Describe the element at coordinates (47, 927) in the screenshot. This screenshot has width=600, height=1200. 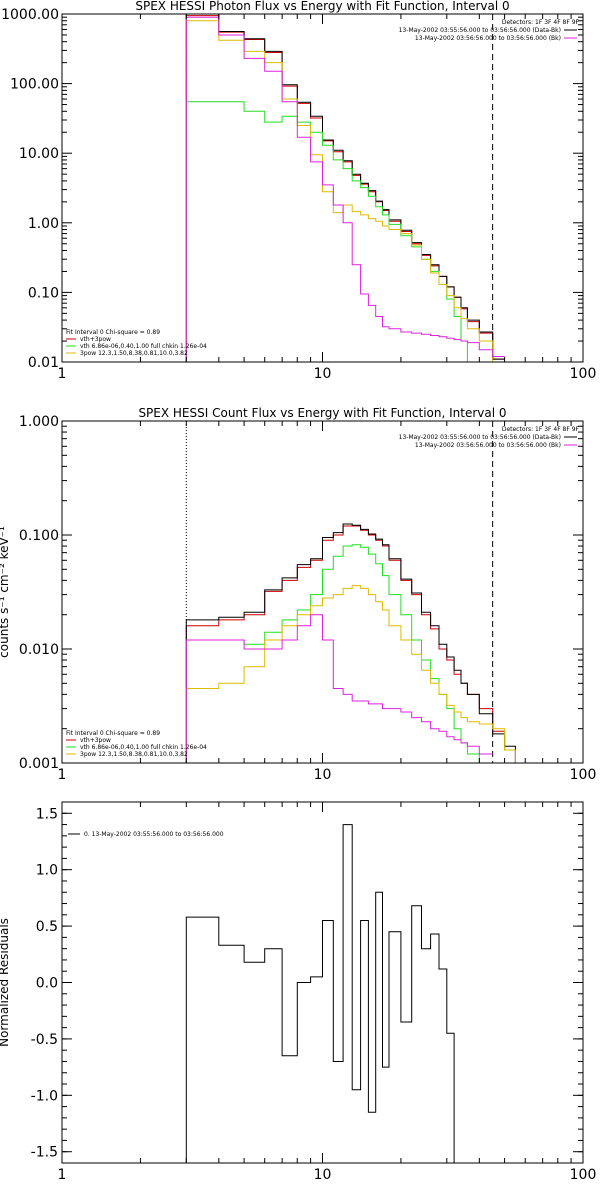
I see `y-tick-label: 0.5` at that location.